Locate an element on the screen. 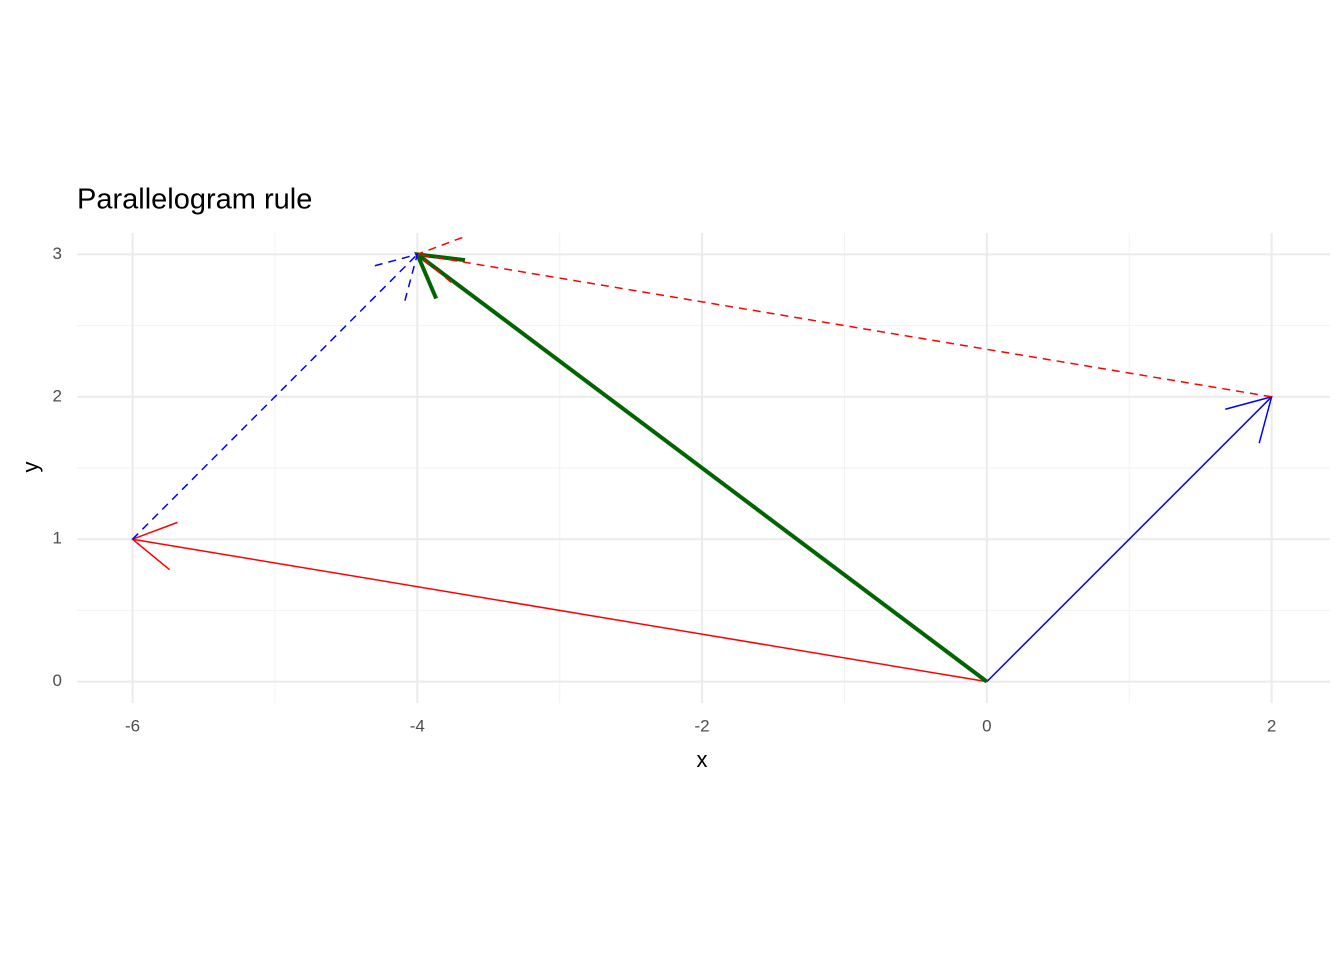 The width and height of the screenshot is (1344, 960). y-axis-label: y is located at coordinates (30, 467).